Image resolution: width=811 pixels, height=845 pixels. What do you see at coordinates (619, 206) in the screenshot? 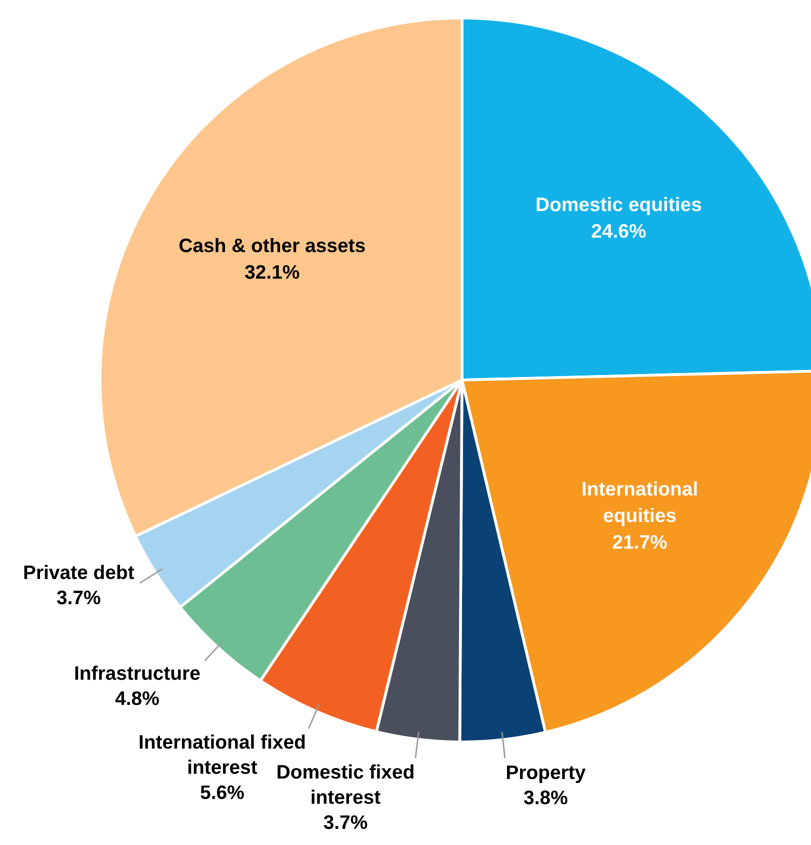
I see `slice-label: Domestic equities` at bounding box center [619, 206].